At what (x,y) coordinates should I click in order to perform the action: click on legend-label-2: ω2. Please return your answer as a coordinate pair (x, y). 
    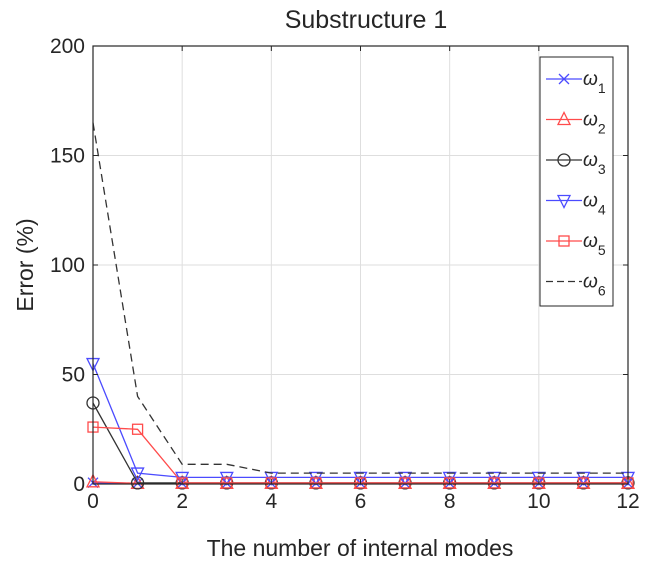
    Looking at the image, I should click on (594, 123).